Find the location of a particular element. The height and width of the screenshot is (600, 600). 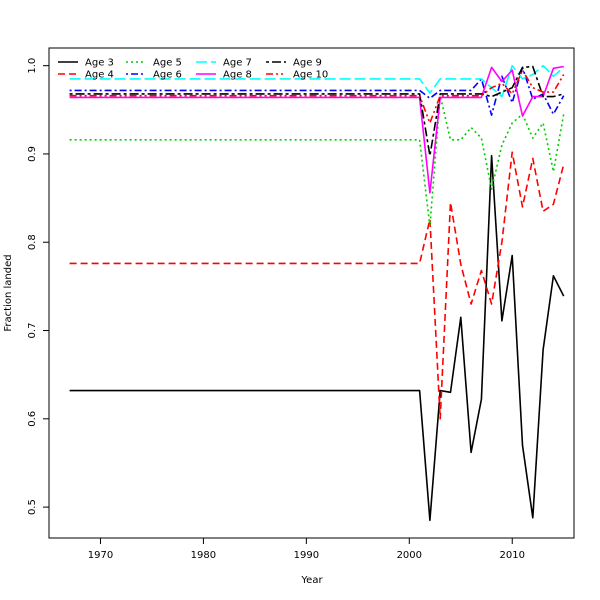

y-axis: 0.5 0.6 0.7 0.8 0.9 1.0 is located at coordinates (38, 286).